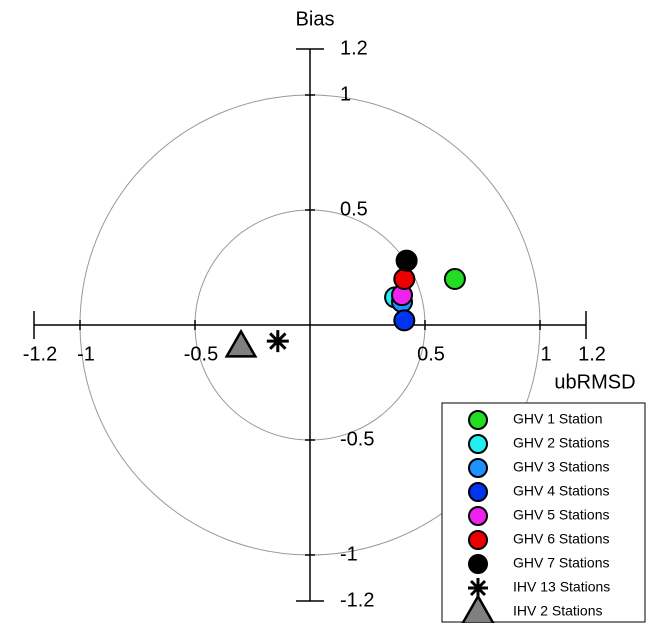 This screenshot has width=646, height=628. What do you see at coordinates (594, 382) in the screenshot?
I see `x-axis-label: ubRMSD` at bounding box center [594, 382].